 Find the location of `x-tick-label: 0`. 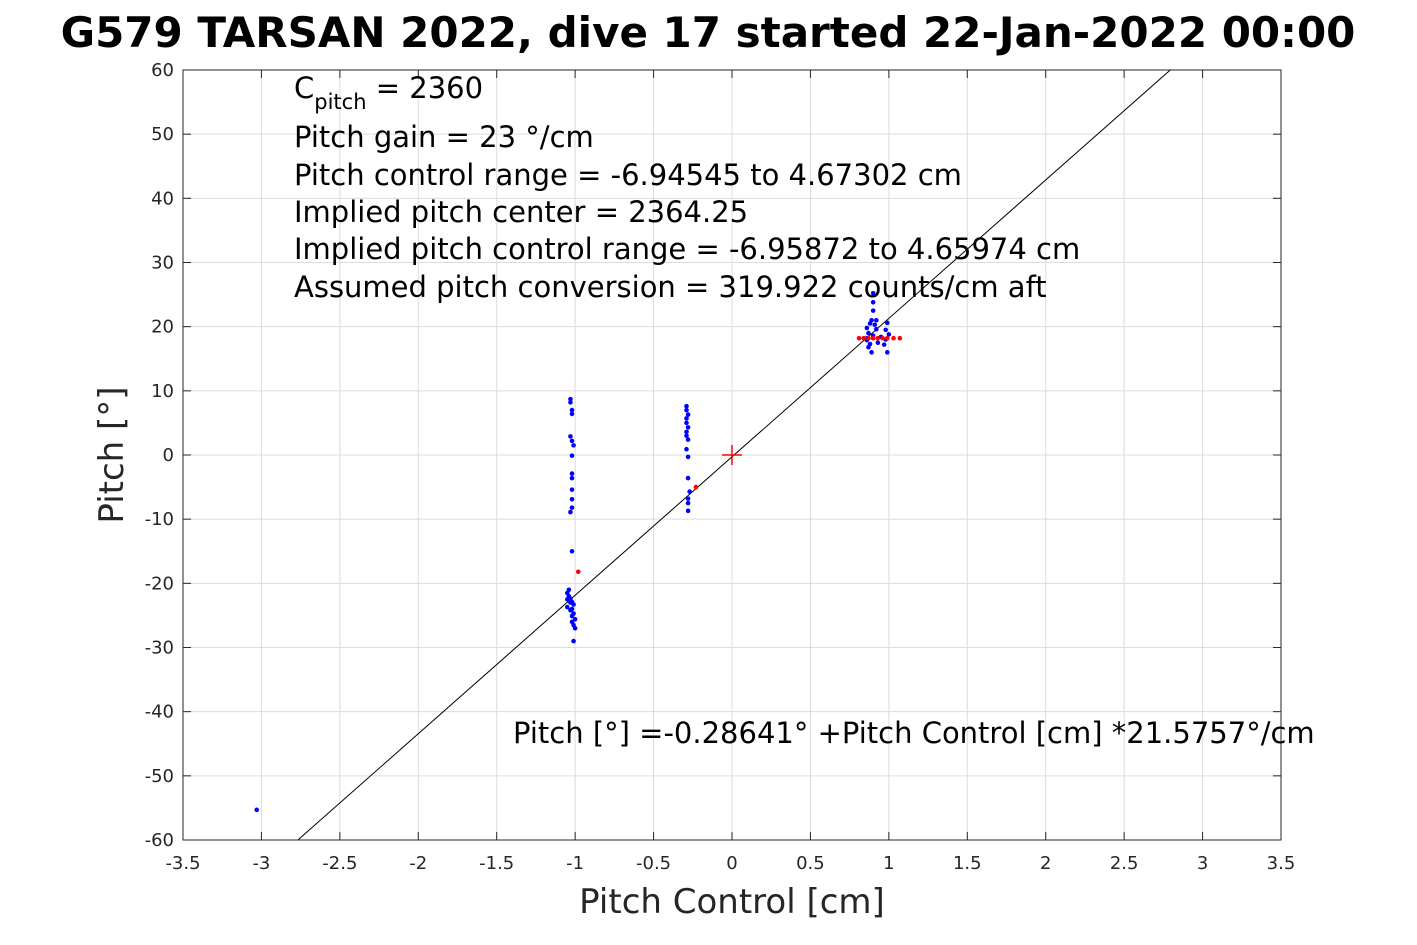

x-tick-label: 0 is located at coordinates (731, 863).